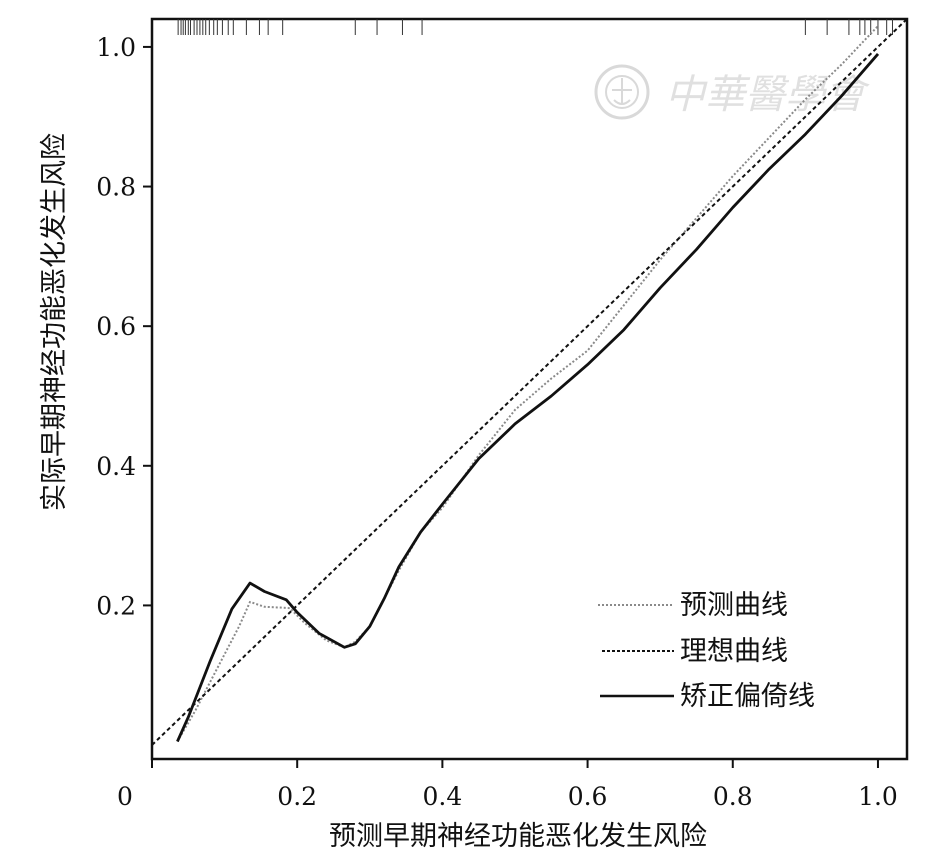 The width and height of the screenshot is (930, 853). I want to click on watermark: 中華醫學會, so click(732, 92).